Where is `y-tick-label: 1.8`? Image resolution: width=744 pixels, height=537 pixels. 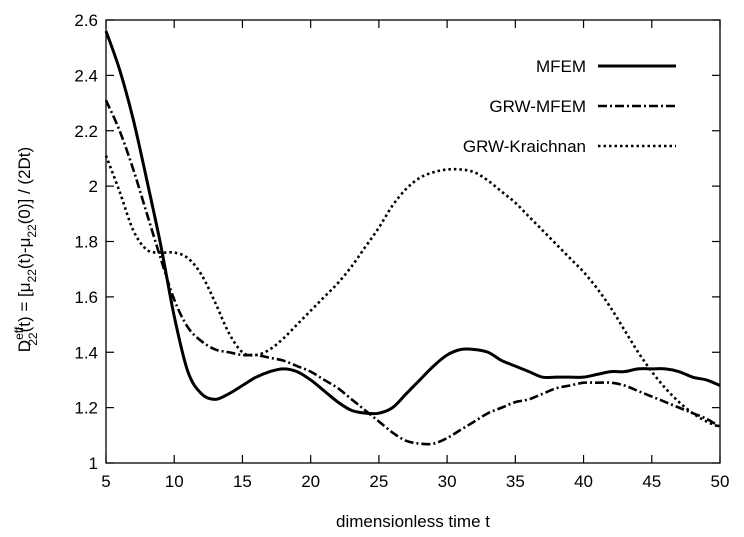
y-tick-label: 1.8 is located at coordinates (86, 242).